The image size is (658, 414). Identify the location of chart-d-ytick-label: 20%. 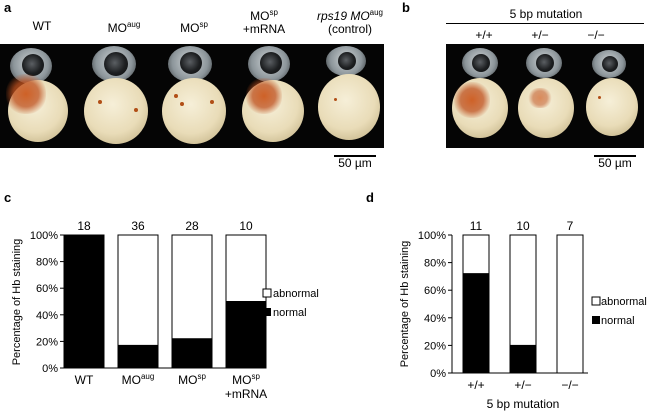
(435, 346).